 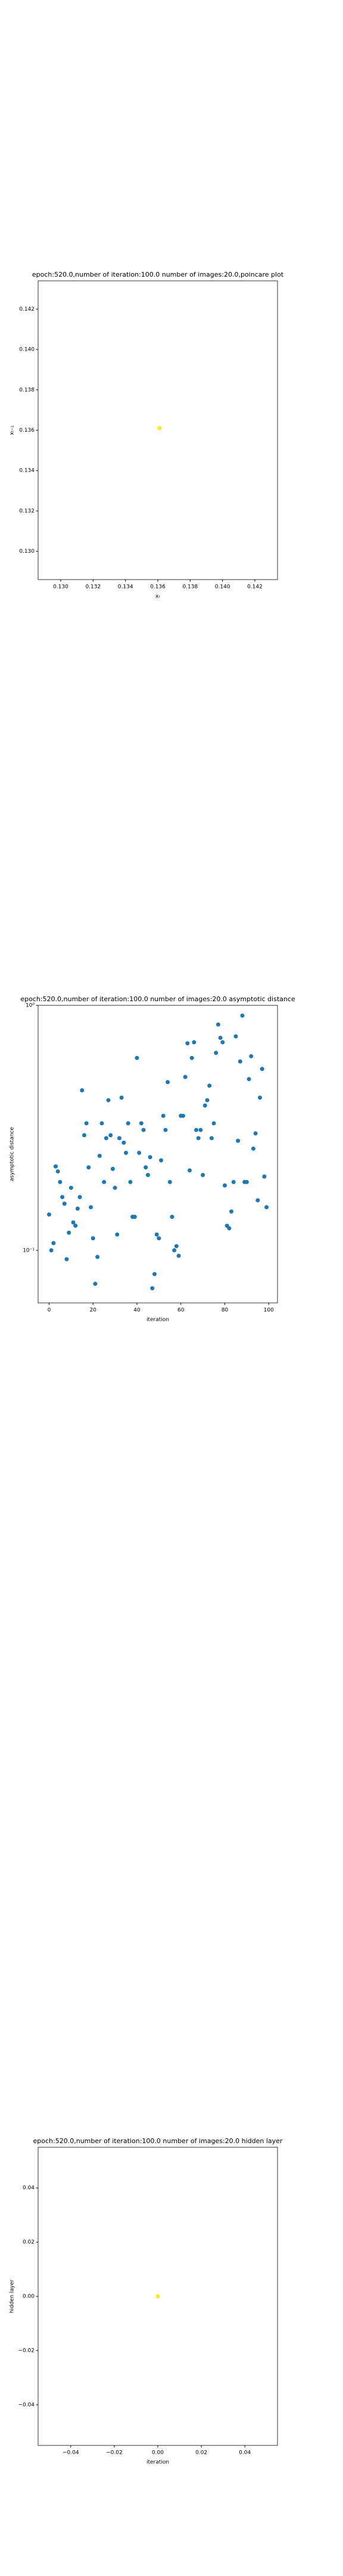 I want to click on y-tick-label: −0.04, so click(x=27, y=2405).